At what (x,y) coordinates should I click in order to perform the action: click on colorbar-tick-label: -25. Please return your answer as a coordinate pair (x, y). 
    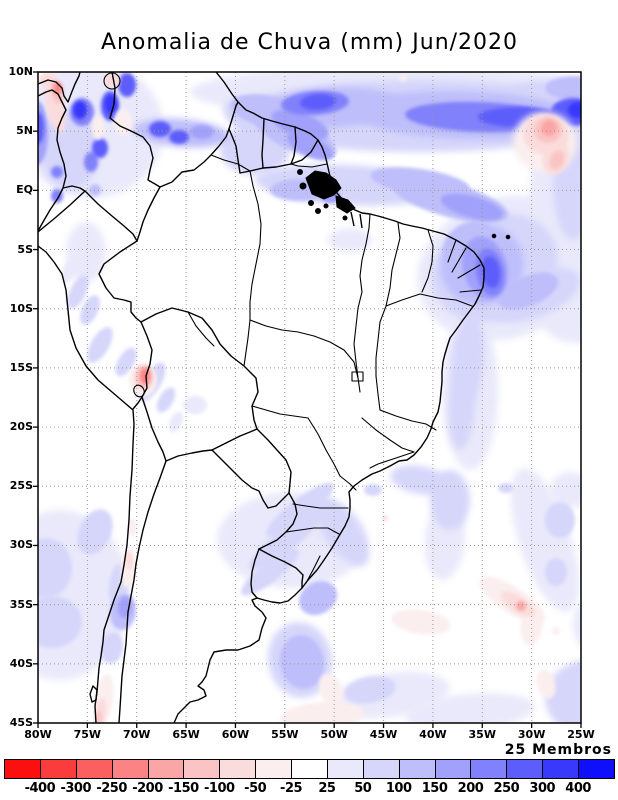
    Looking at the image, I should click on (291, 788).